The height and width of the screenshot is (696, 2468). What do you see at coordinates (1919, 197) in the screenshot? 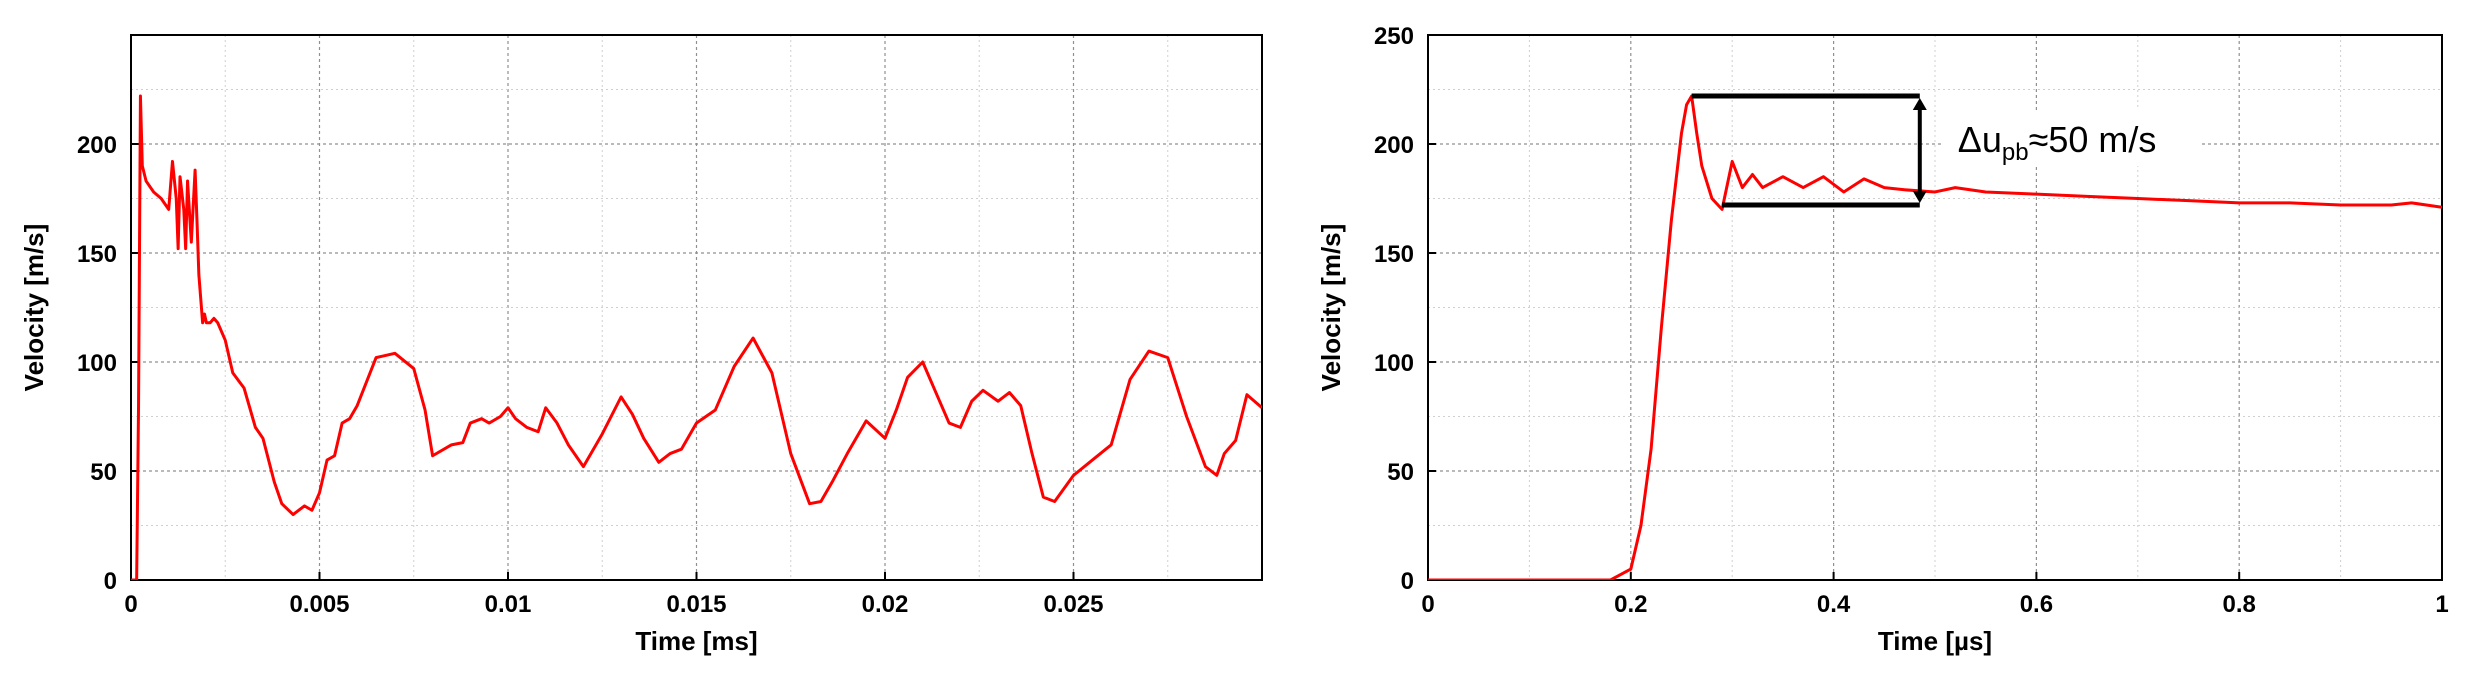
I see `arrow-head-down` at bounding box center [1919, 197].